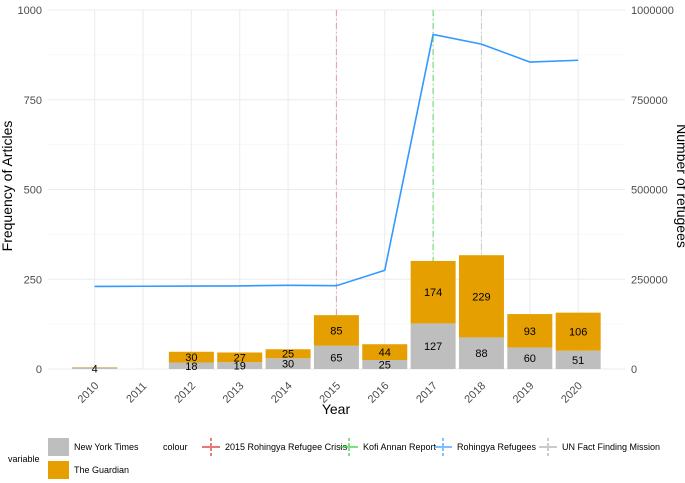 This screenshot has height=483, width=685. I want to click on y-tick-label: 1000, so click(30, 11).